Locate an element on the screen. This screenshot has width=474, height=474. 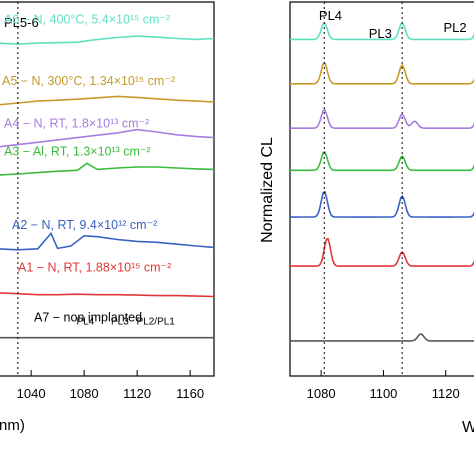
left-series-label-2: A4 − N, RT, 1.8×10¹³ cm⁻² is located at coordinates (76, 123).